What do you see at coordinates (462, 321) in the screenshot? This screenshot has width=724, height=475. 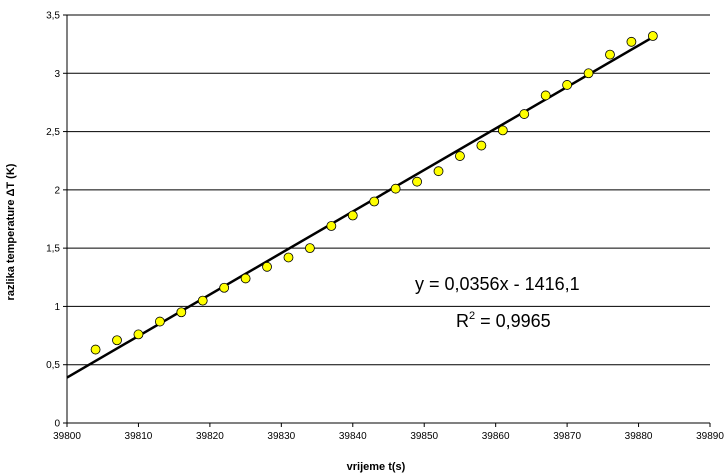 I see `r-squared-prefix: R` at bounding box center [462, 321].